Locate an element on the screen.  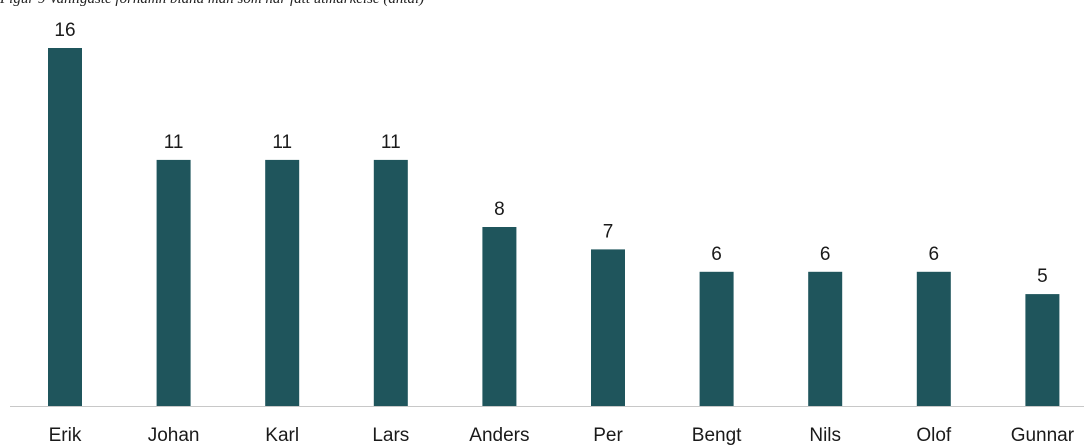
bar-bengt is located at coordinates (716, 339).